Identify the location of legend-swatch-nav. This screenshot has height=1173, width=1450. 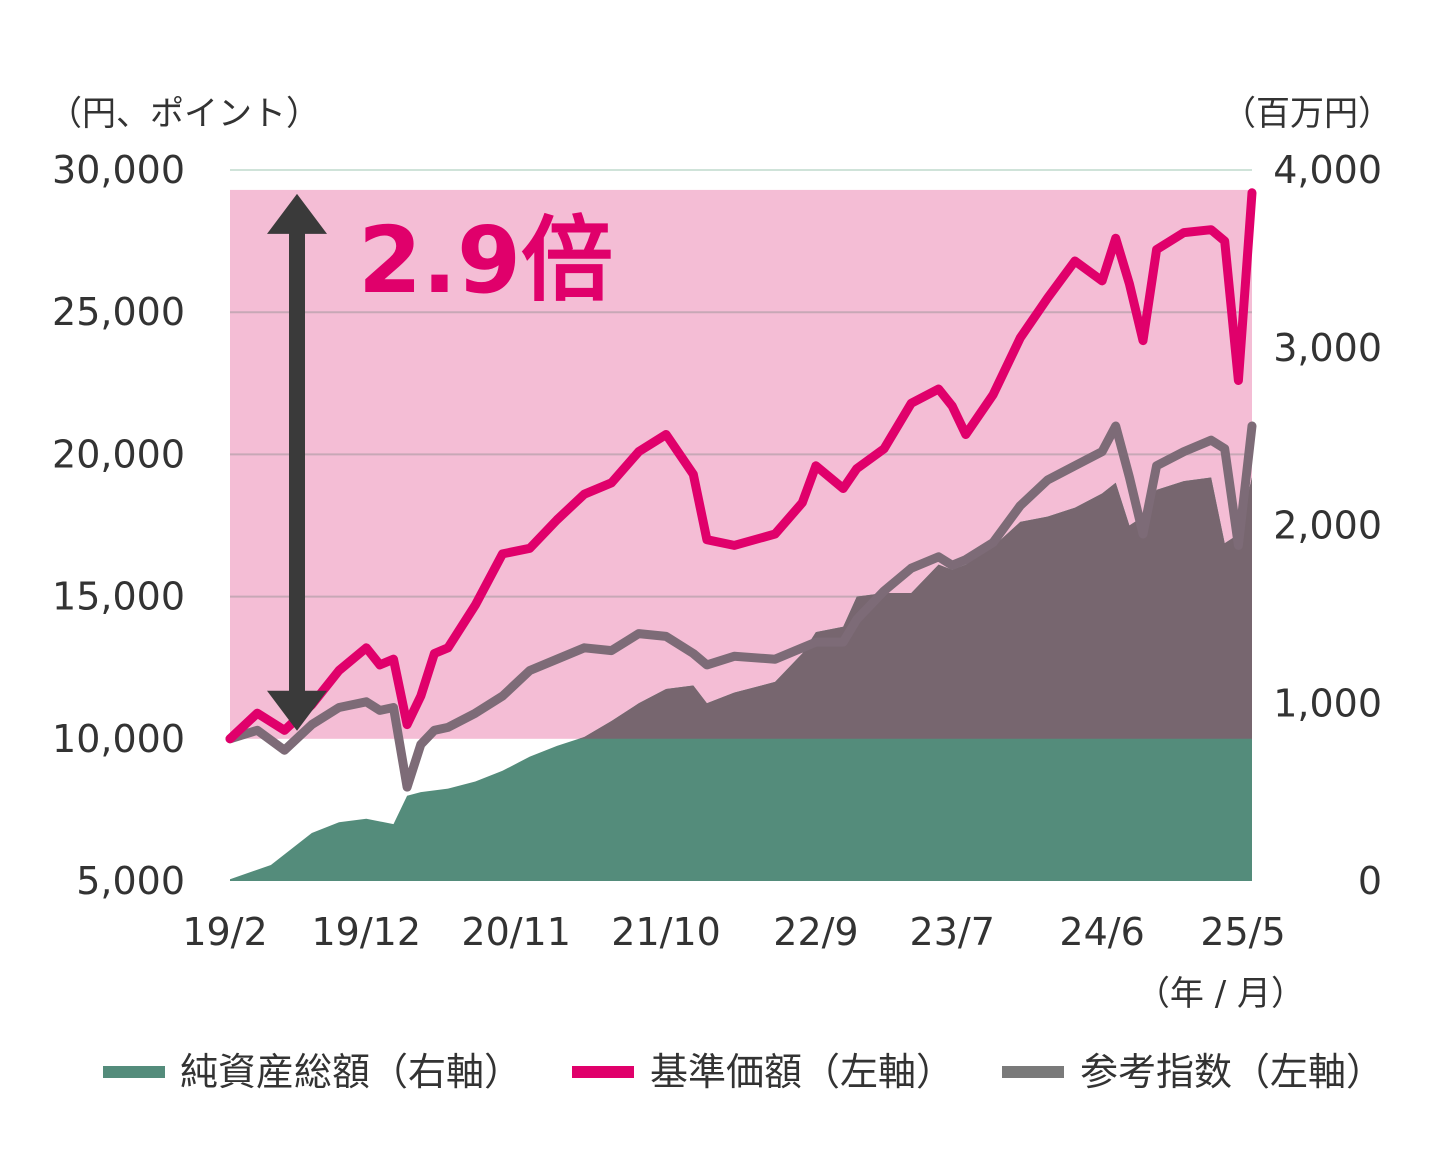
(603, 1072).